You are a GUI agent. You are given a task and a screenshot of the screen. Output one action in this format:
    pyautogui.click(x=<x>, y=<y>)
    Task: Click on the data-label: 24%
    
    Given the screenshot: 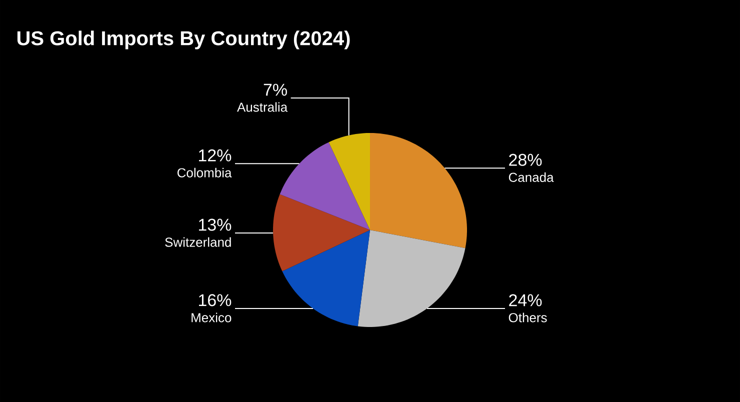 What is the action you would take?
    pyautogui.click(x=525, y=300)
    